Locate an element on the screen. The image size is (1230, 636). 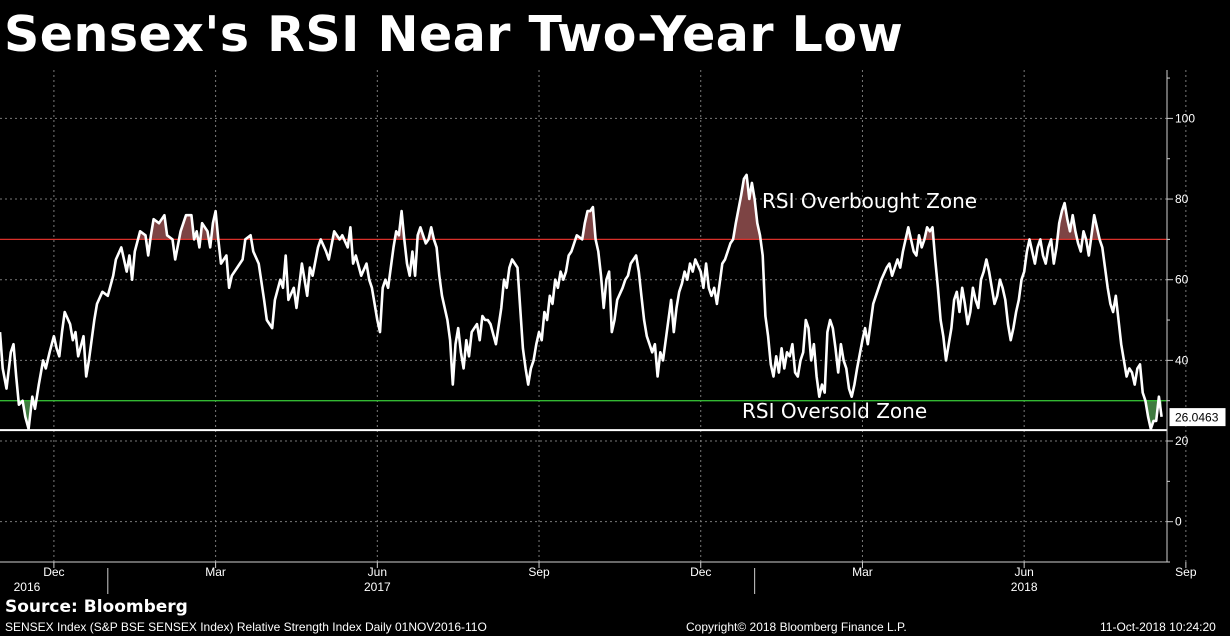
last-value-box is located at coordinates (1197, 417).